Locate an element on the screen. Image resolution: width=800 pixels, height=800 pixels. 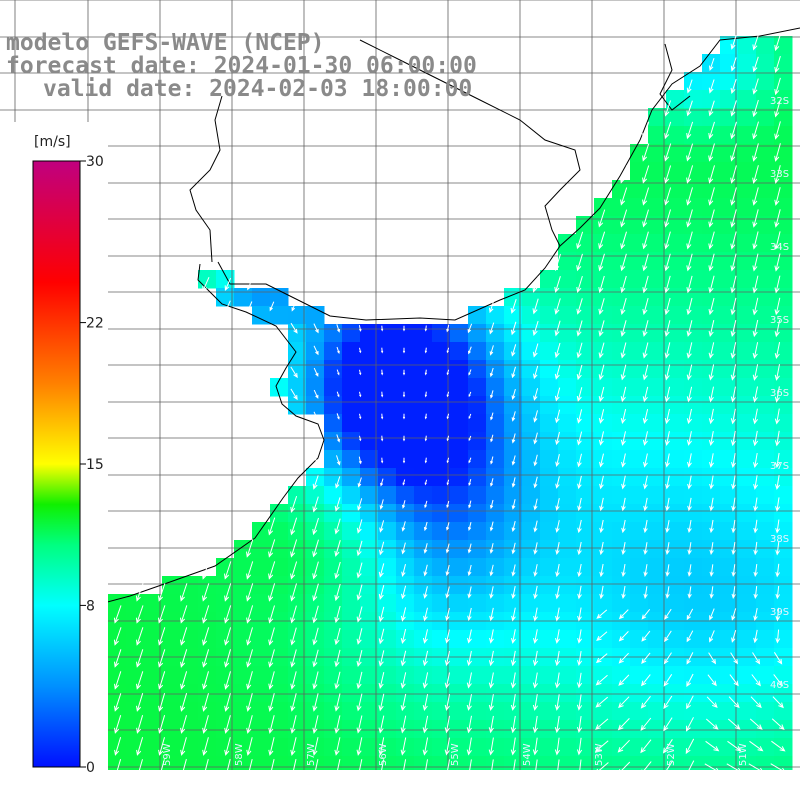
latitude-labels: 32S 33S 34S 35S 36S 37S 38S 39S 40S is located at coordinates (779, 393).